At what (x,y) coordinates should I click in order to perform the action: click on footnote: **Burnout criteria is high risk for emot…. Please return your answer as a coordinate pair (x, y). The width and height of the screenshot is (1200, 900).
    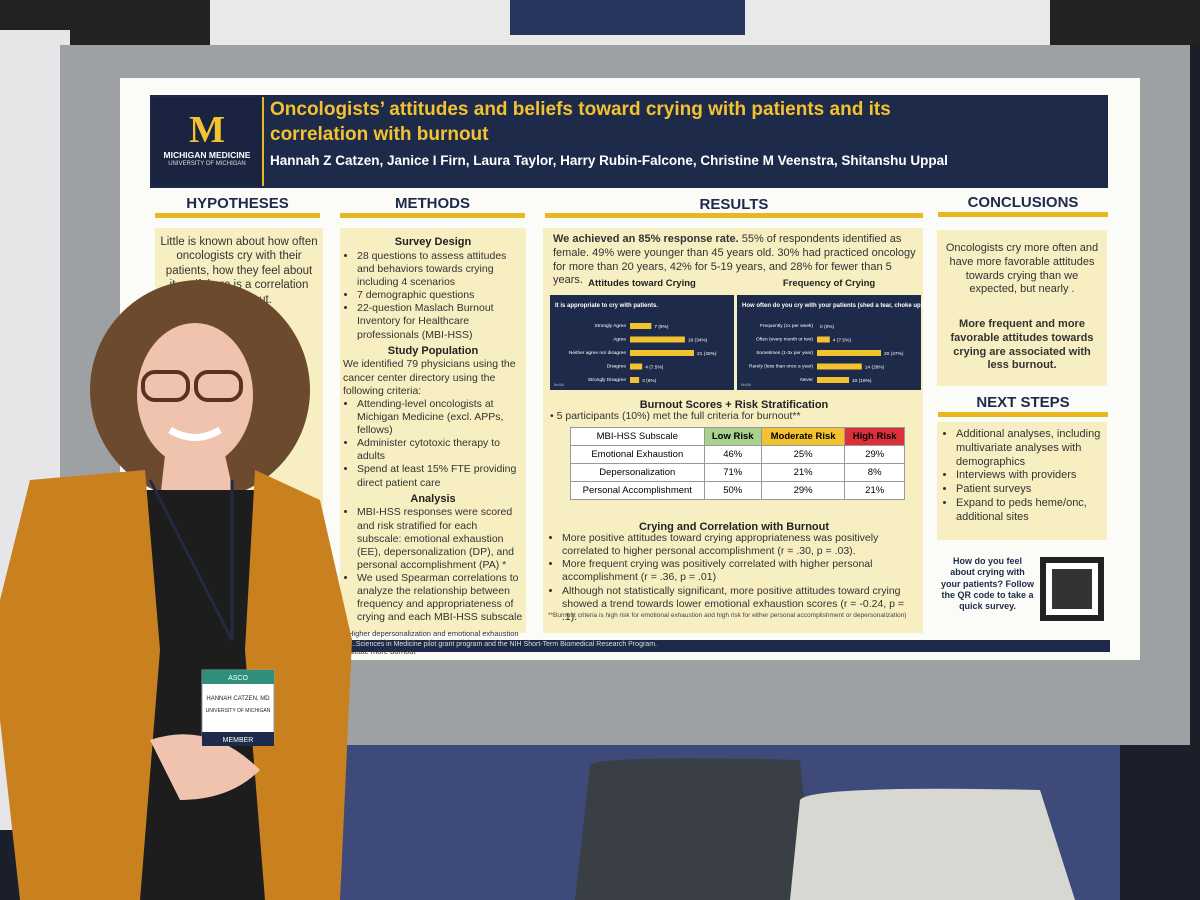
    Looking at the image, I should click on (727, 615).